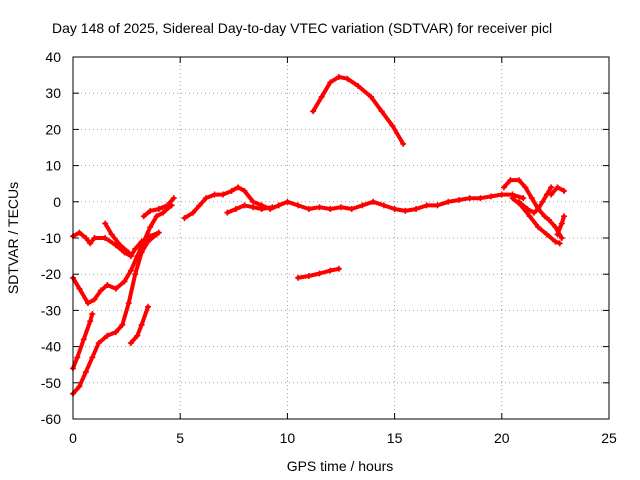 The width and height of the screenshot is (640, 480). What do you see at coordinates (609, 438) in the screenshot?
I see `x-tick-label: 25` at bounding box center [609, 438].